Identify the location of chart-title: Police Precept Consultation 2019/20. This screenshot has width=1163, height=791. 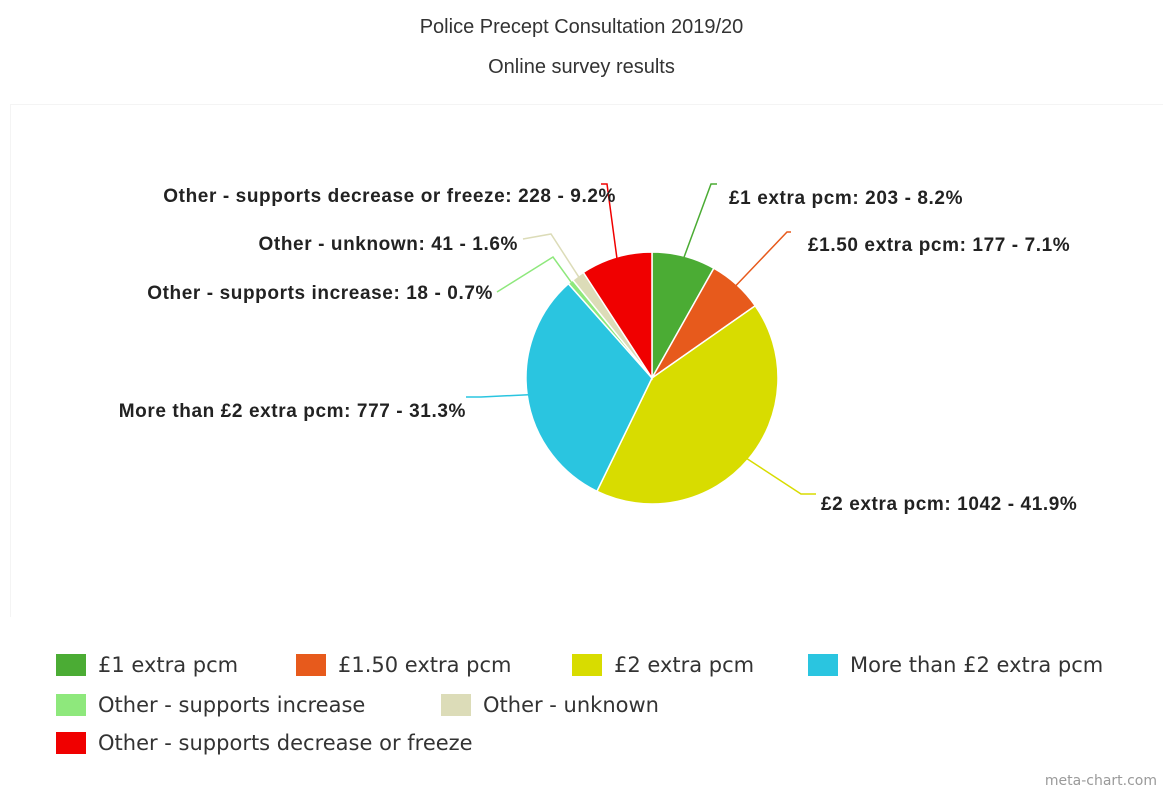
(581, 27).